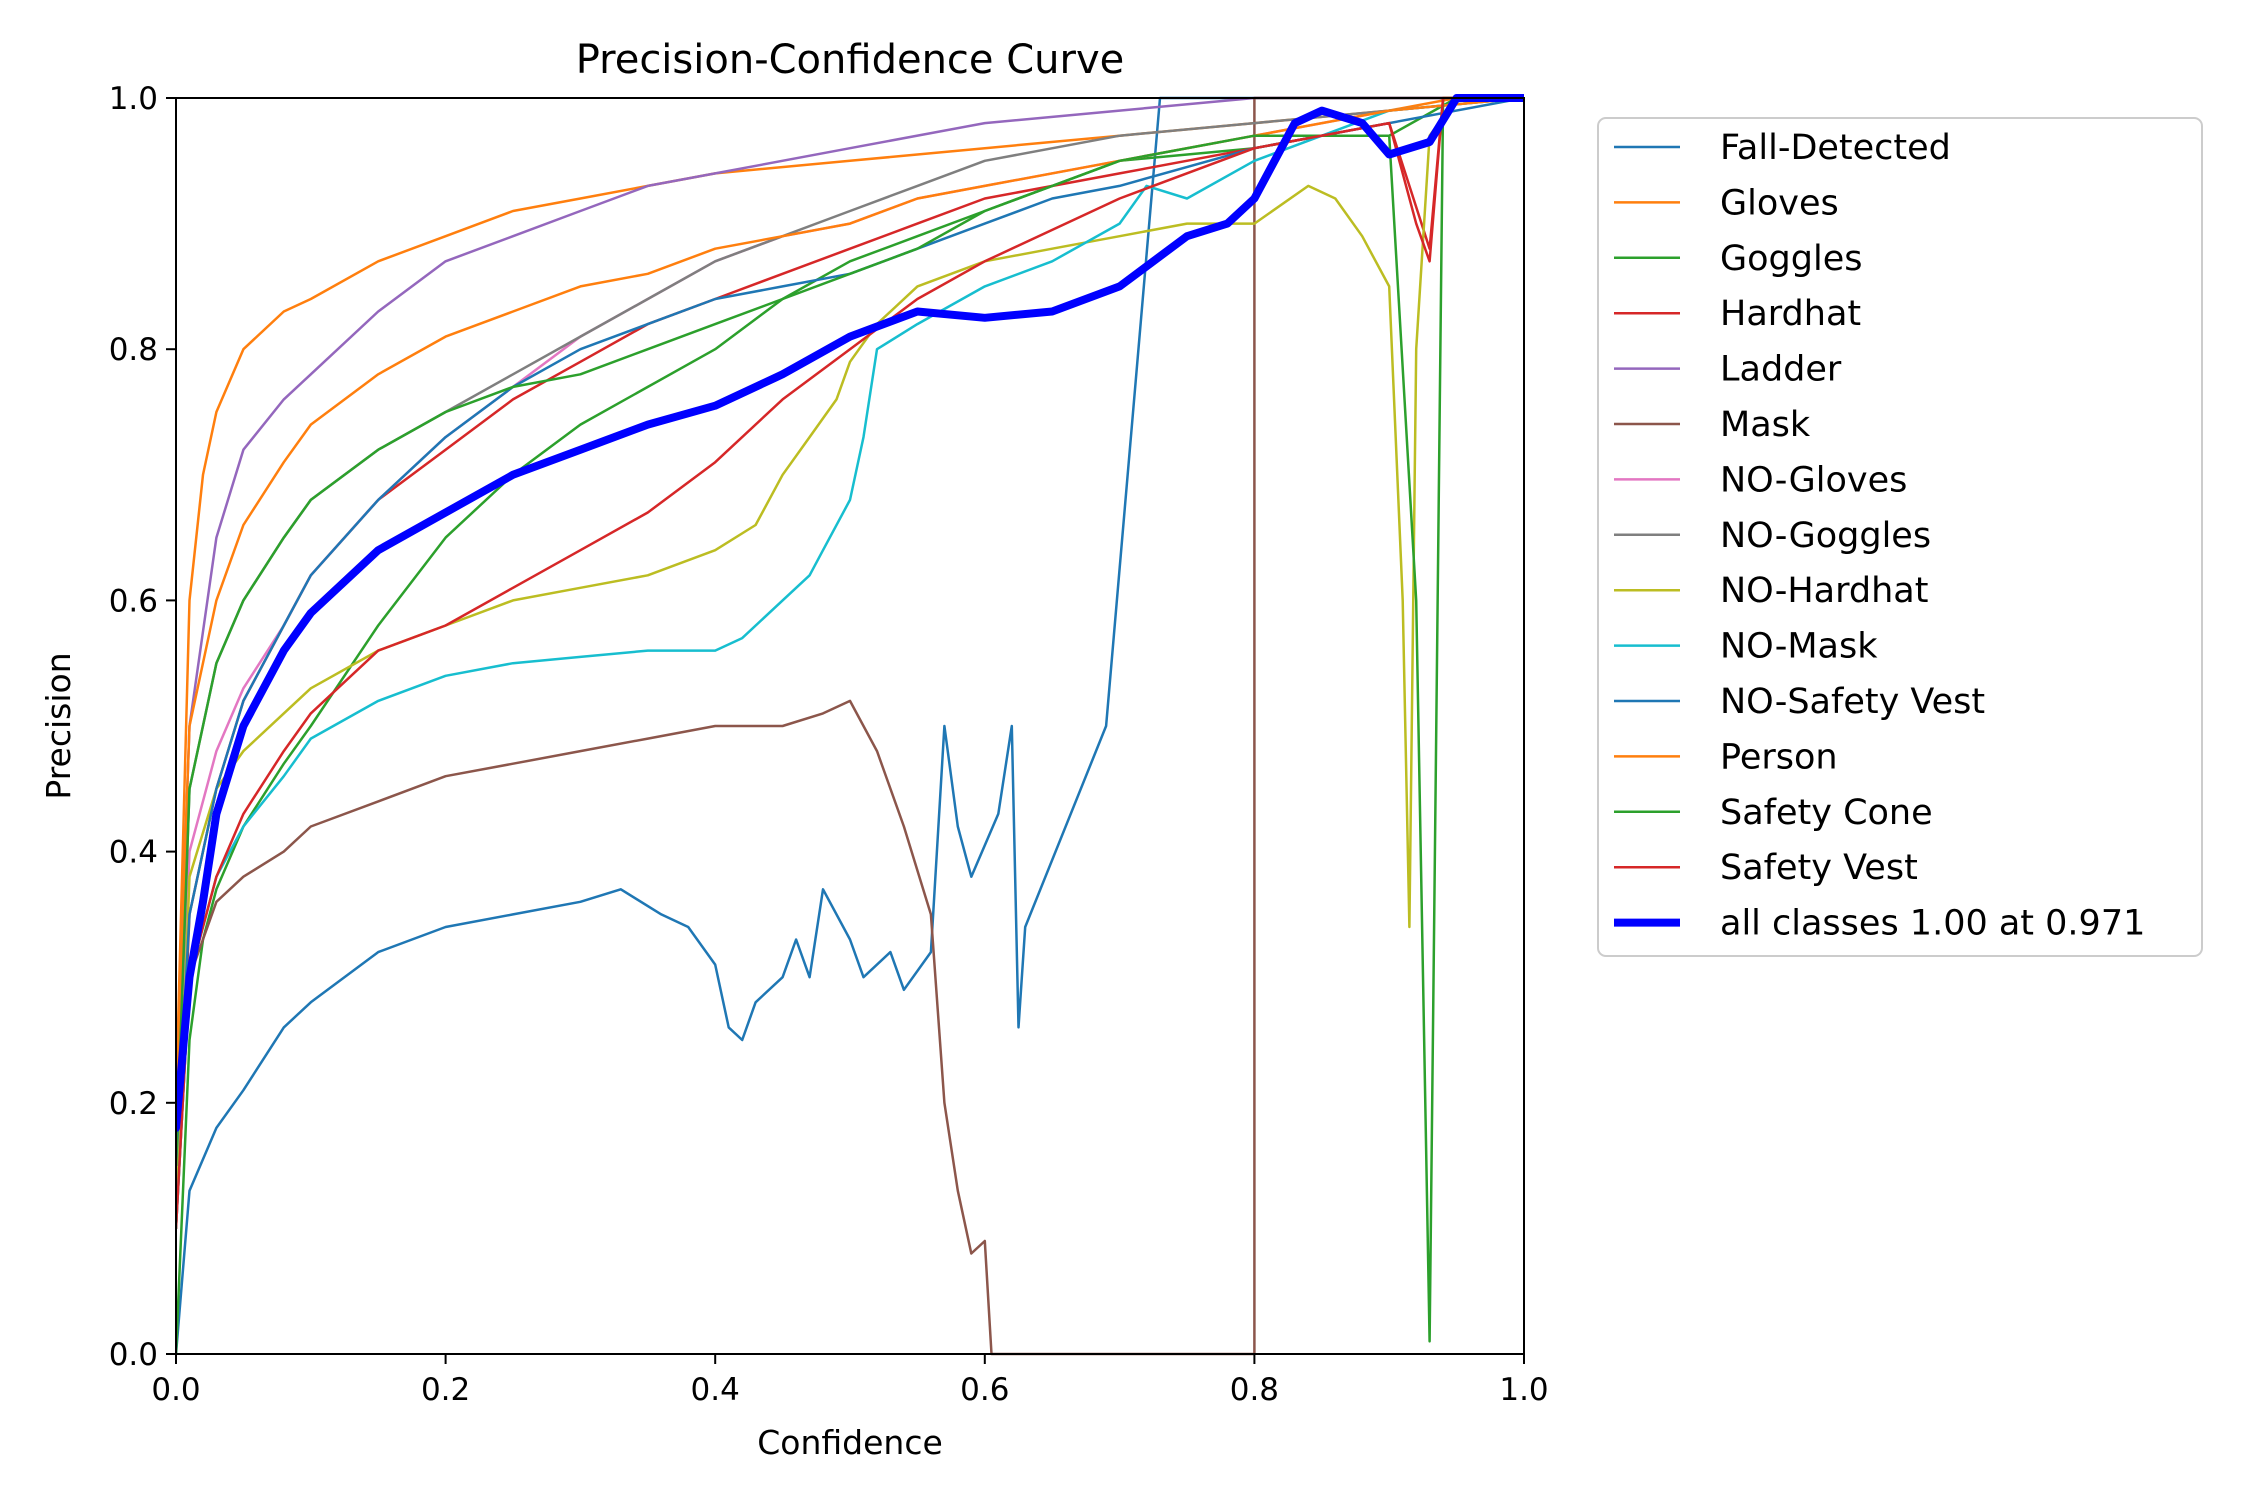 This screenshot has height=1500, width=2250. Describe the element at coordinates (1765, 425) in the screenshot. I see `legend-entry-label: Mask` at that location.